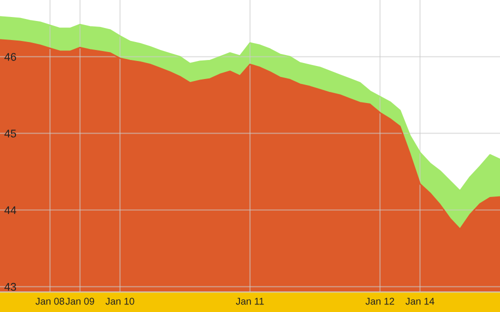 The width and height of the screenshot is (500, 312). Describe the element at coordinates (80, 301) in the screenshot. I see `x-tick-label: Jan 09` at that location.